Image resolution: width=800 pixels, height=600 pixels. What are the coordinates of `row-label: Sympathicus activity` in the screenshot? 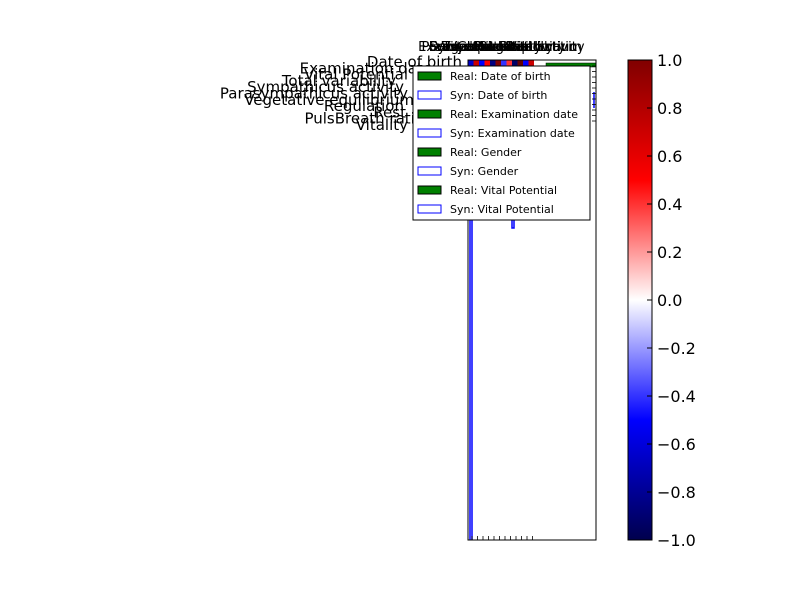 It's located at (325, 87).